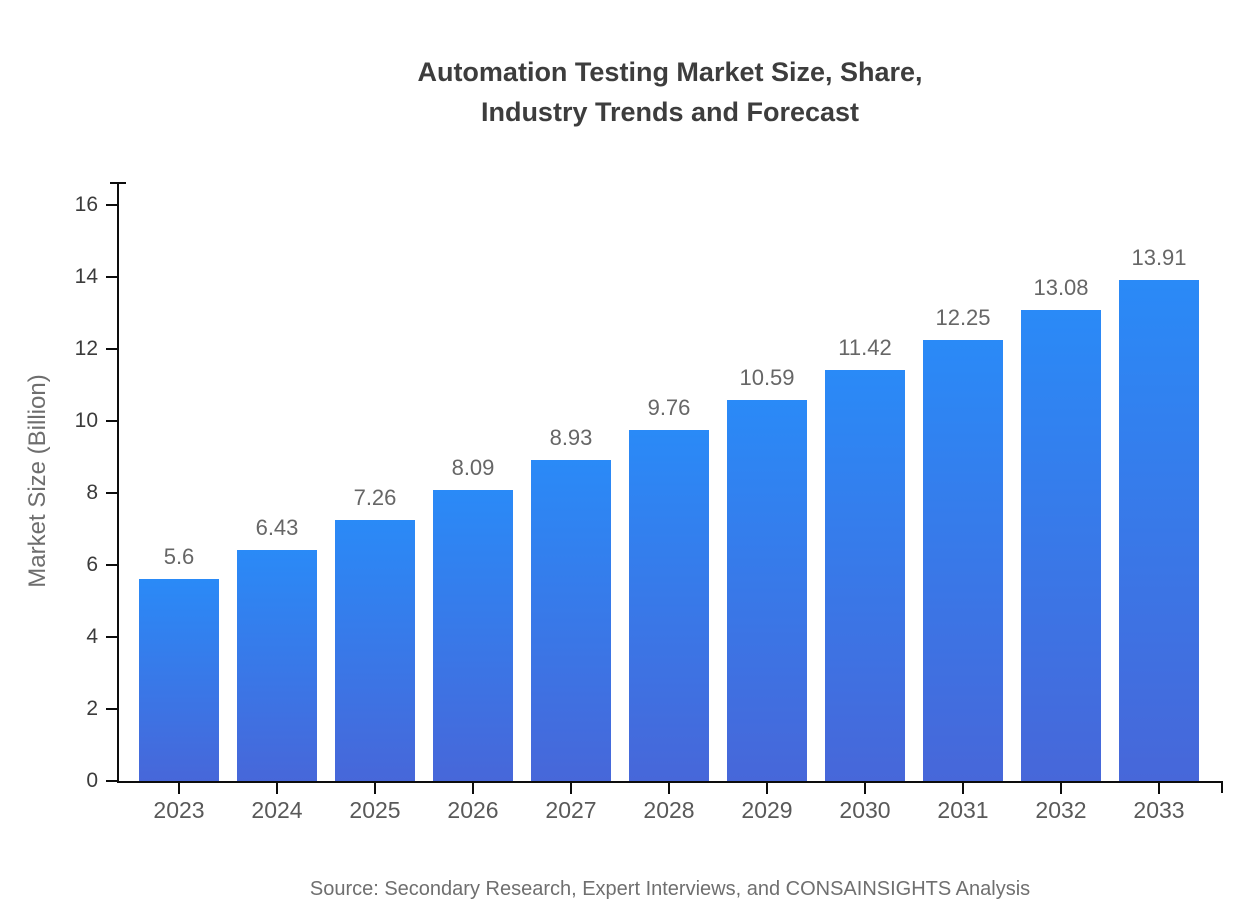 The height and width of the screenshot is (920, 1260). What do you see at coordinates (179, 810) in the screenshot?
I see `x-tick-label-2023: 2023` at bounding box center [179, 810].